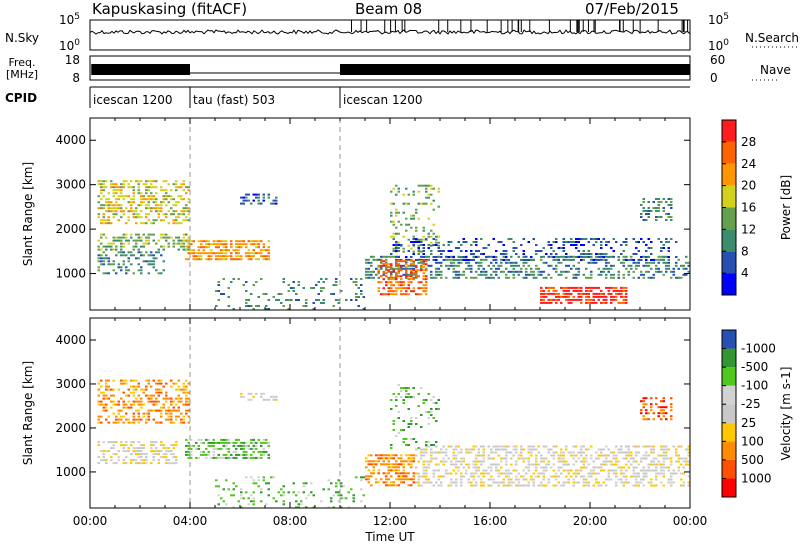 The image size is (800, 554). Describe the element at coordinates (22, 38) in the screenshot. I see `nsky-label: N.Sky` at that location.